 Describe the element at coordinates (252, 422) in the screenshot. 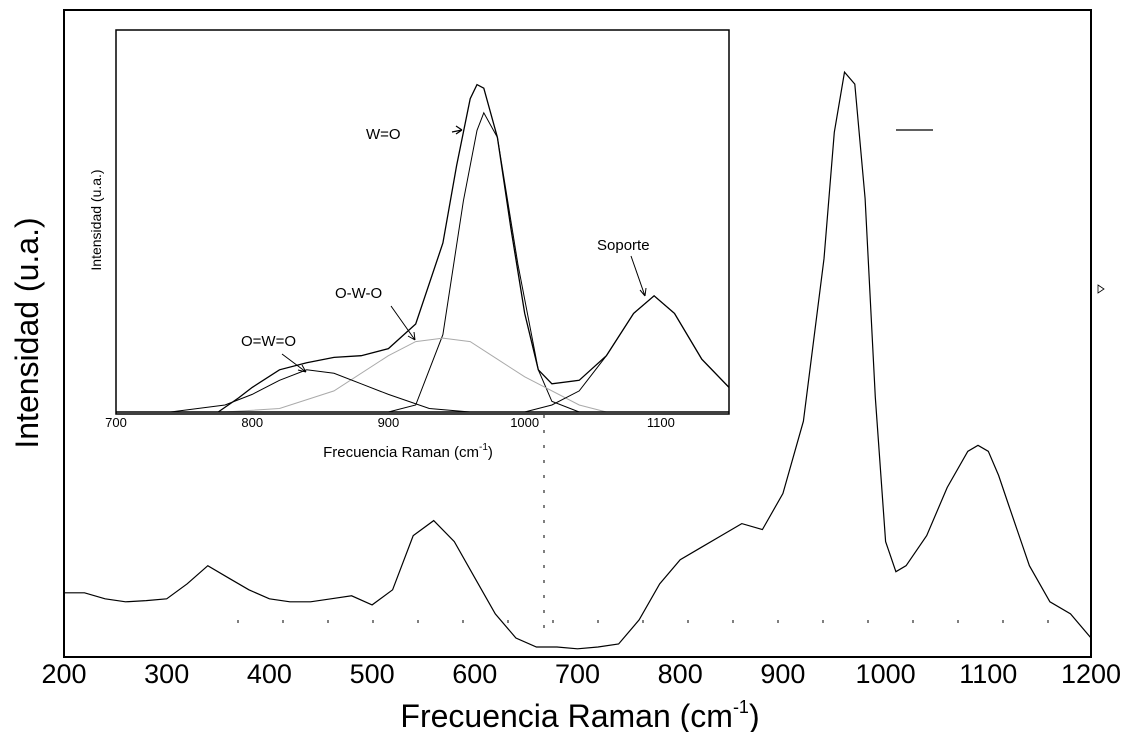

I see `inset-x-tick-label: 800` at that location.